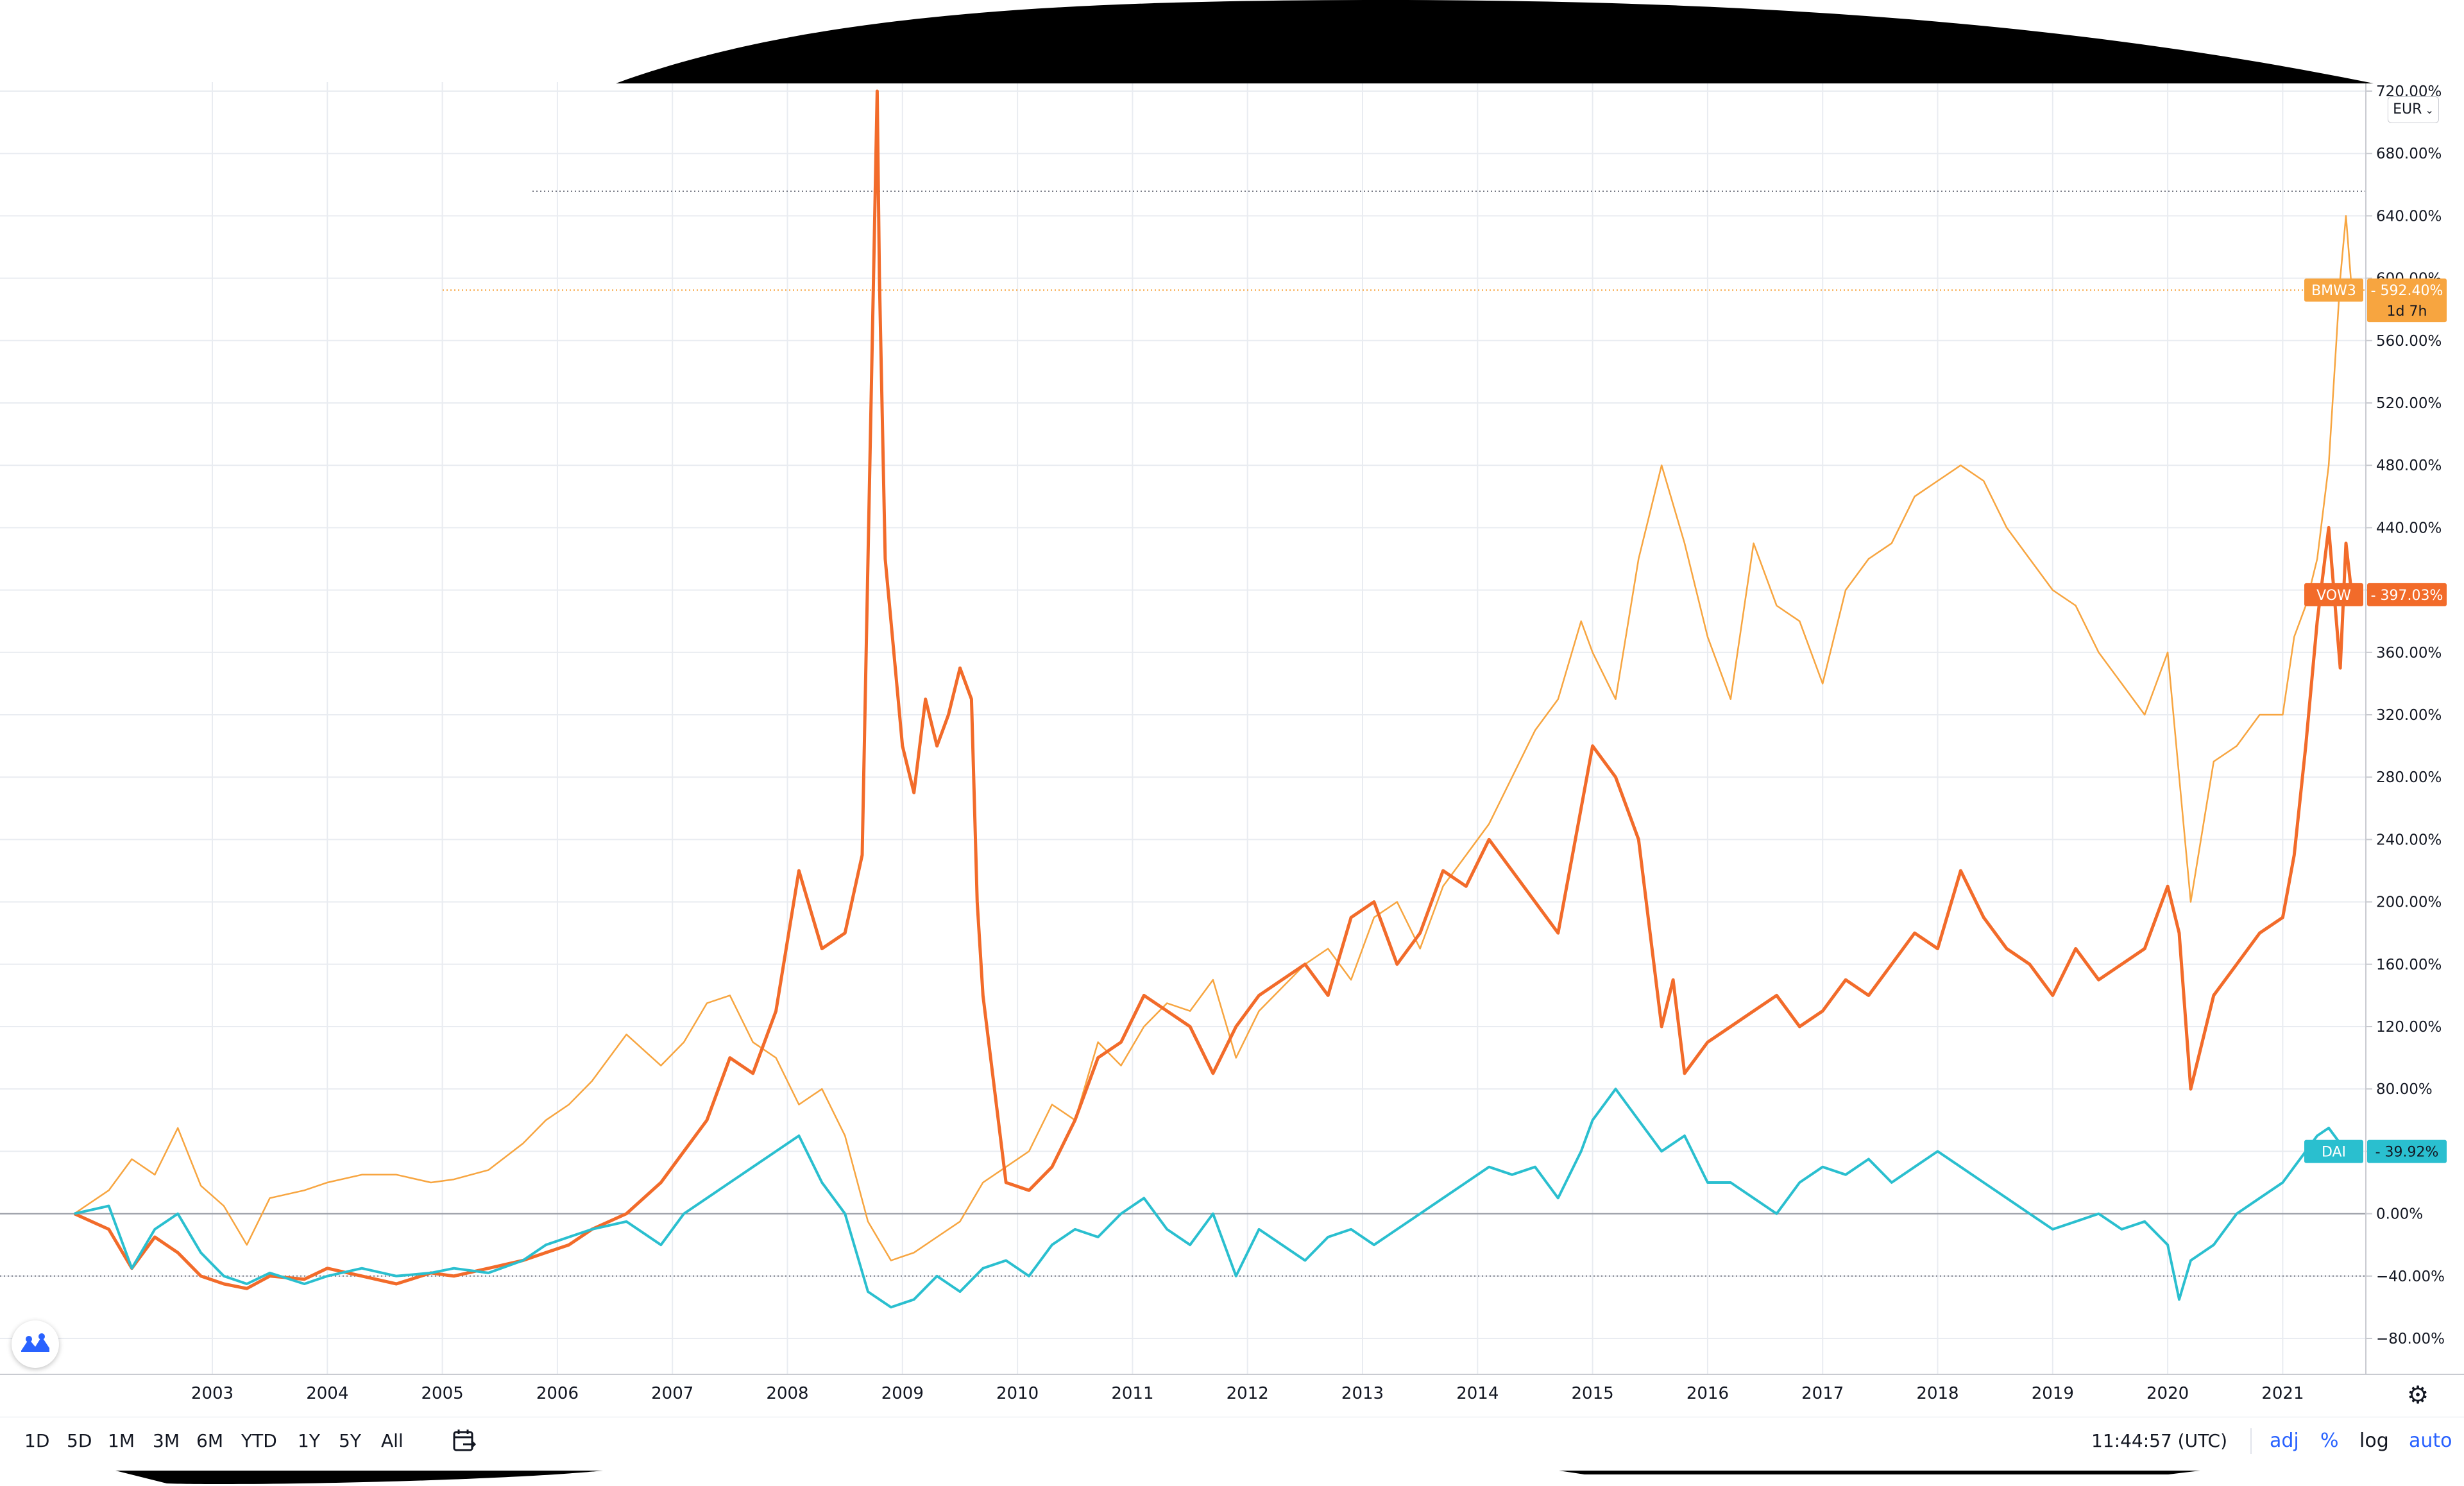 This screenshot has width=2464, height=1486. Describe the element at coordinates (2409, 154) in the screenshot. I see `y-tick-label: 680.00%` at that location.